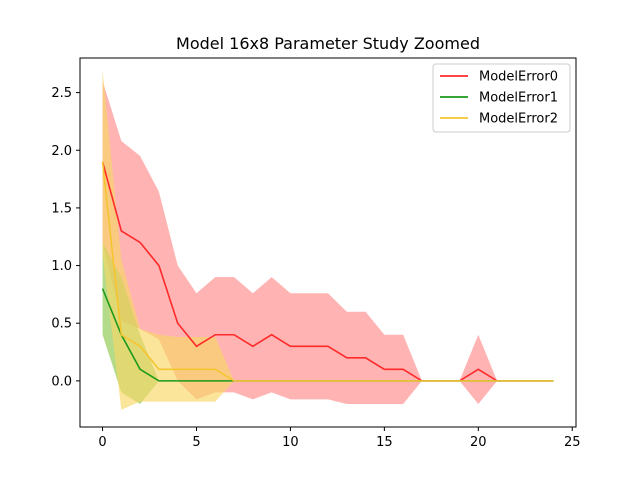  Describe the element at coordinates (518, 77) in the screenshot. I see `legend-label-modelerror0: ModelError0` at that location.